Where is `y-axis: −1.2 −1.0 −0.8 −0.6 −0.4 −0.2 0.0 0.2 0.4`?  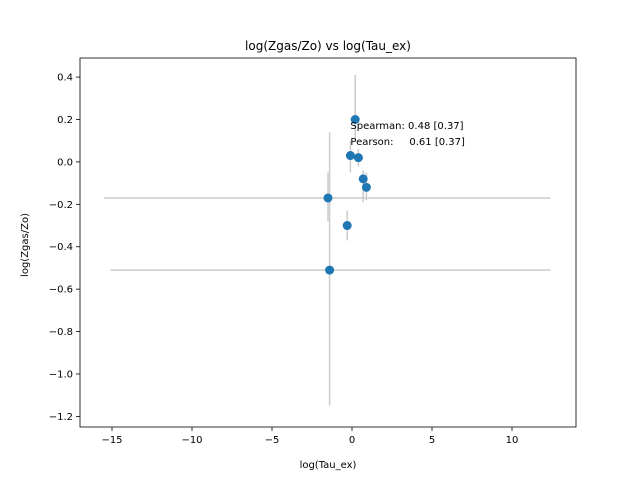
y-axis: −1.2 −1.0 −0.8 −0.6 −0.4 −0.2 0.0 0.2 0.4 is located at coordinates (64, 248).